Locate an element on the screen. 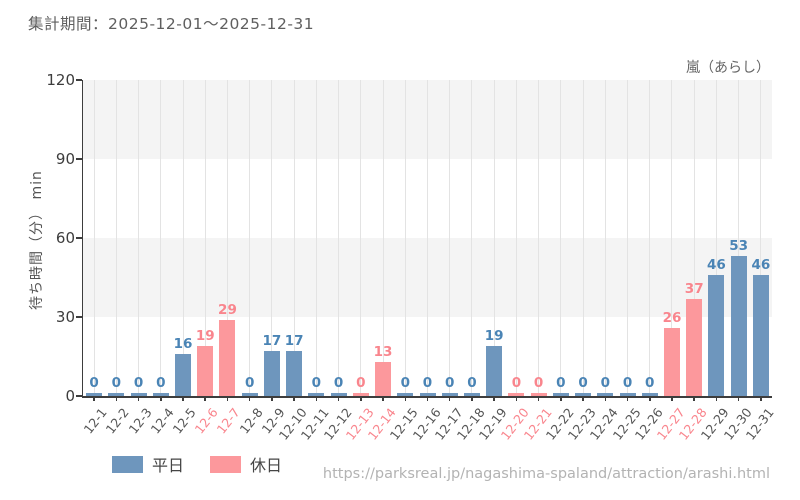 Image resolution: width=800 pixels, height=500 pixels. bar-value-label: 46 is located at coordinates (761, 264).